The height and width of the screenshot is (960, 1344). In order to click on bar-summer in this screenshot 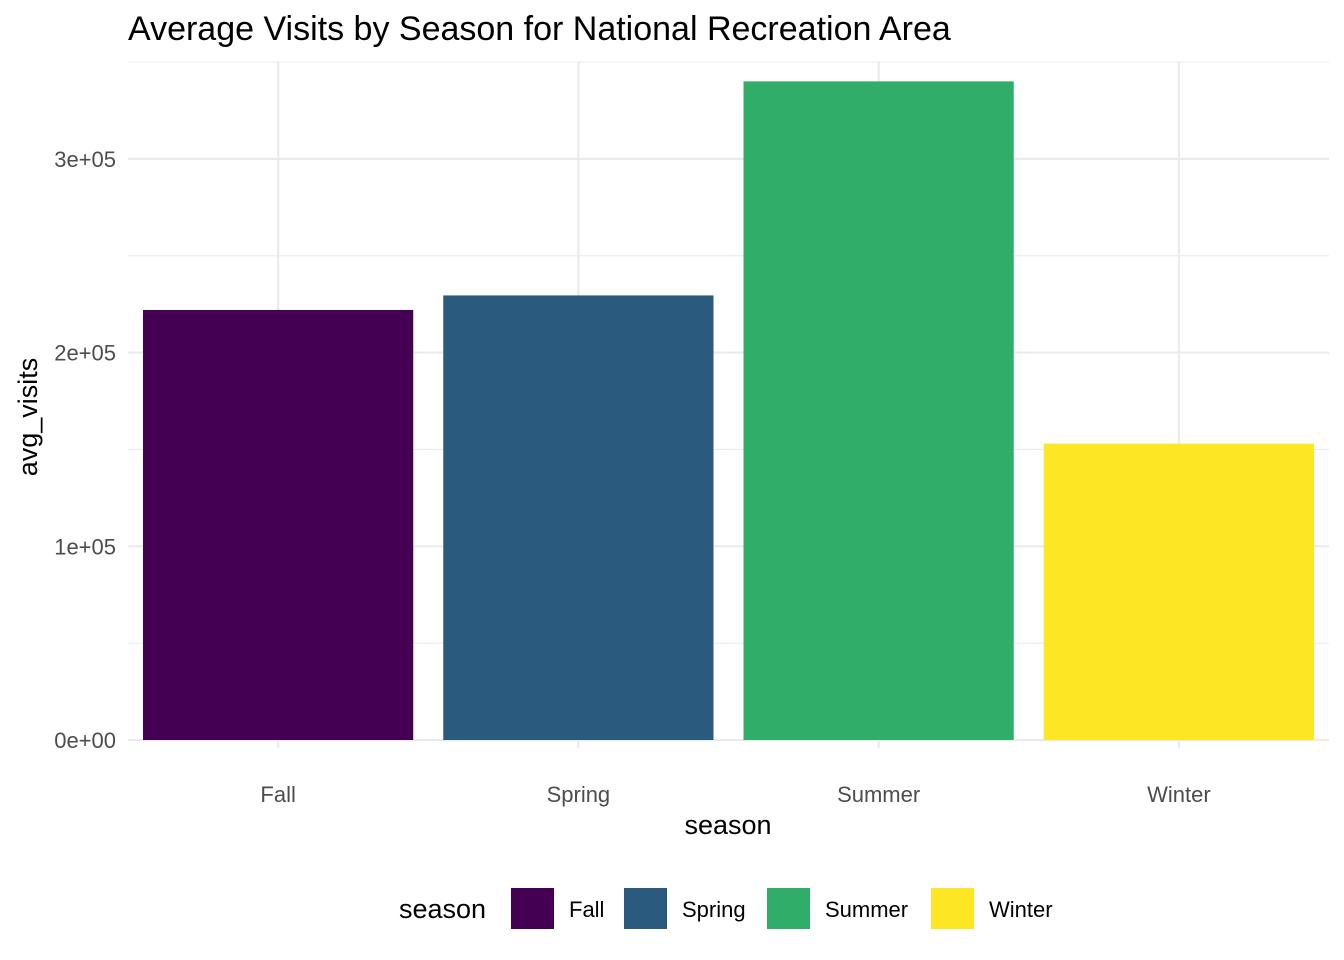, I will do `click(878, 410)`.